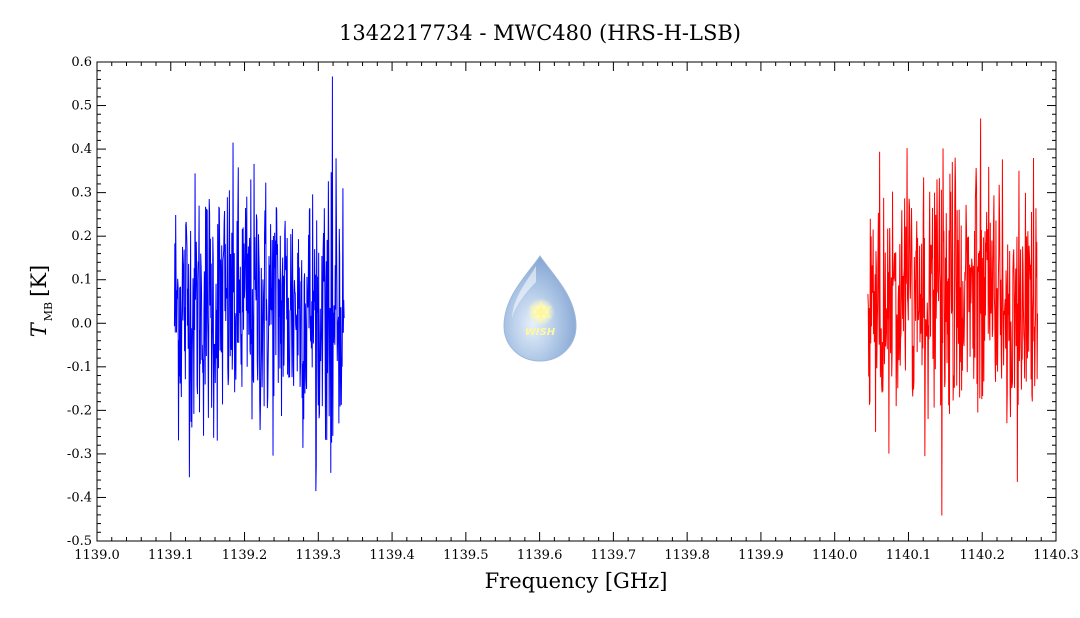 The image size is (1080, 618). I want to click on x-tick-label: 1140.1, so click(909, 555).